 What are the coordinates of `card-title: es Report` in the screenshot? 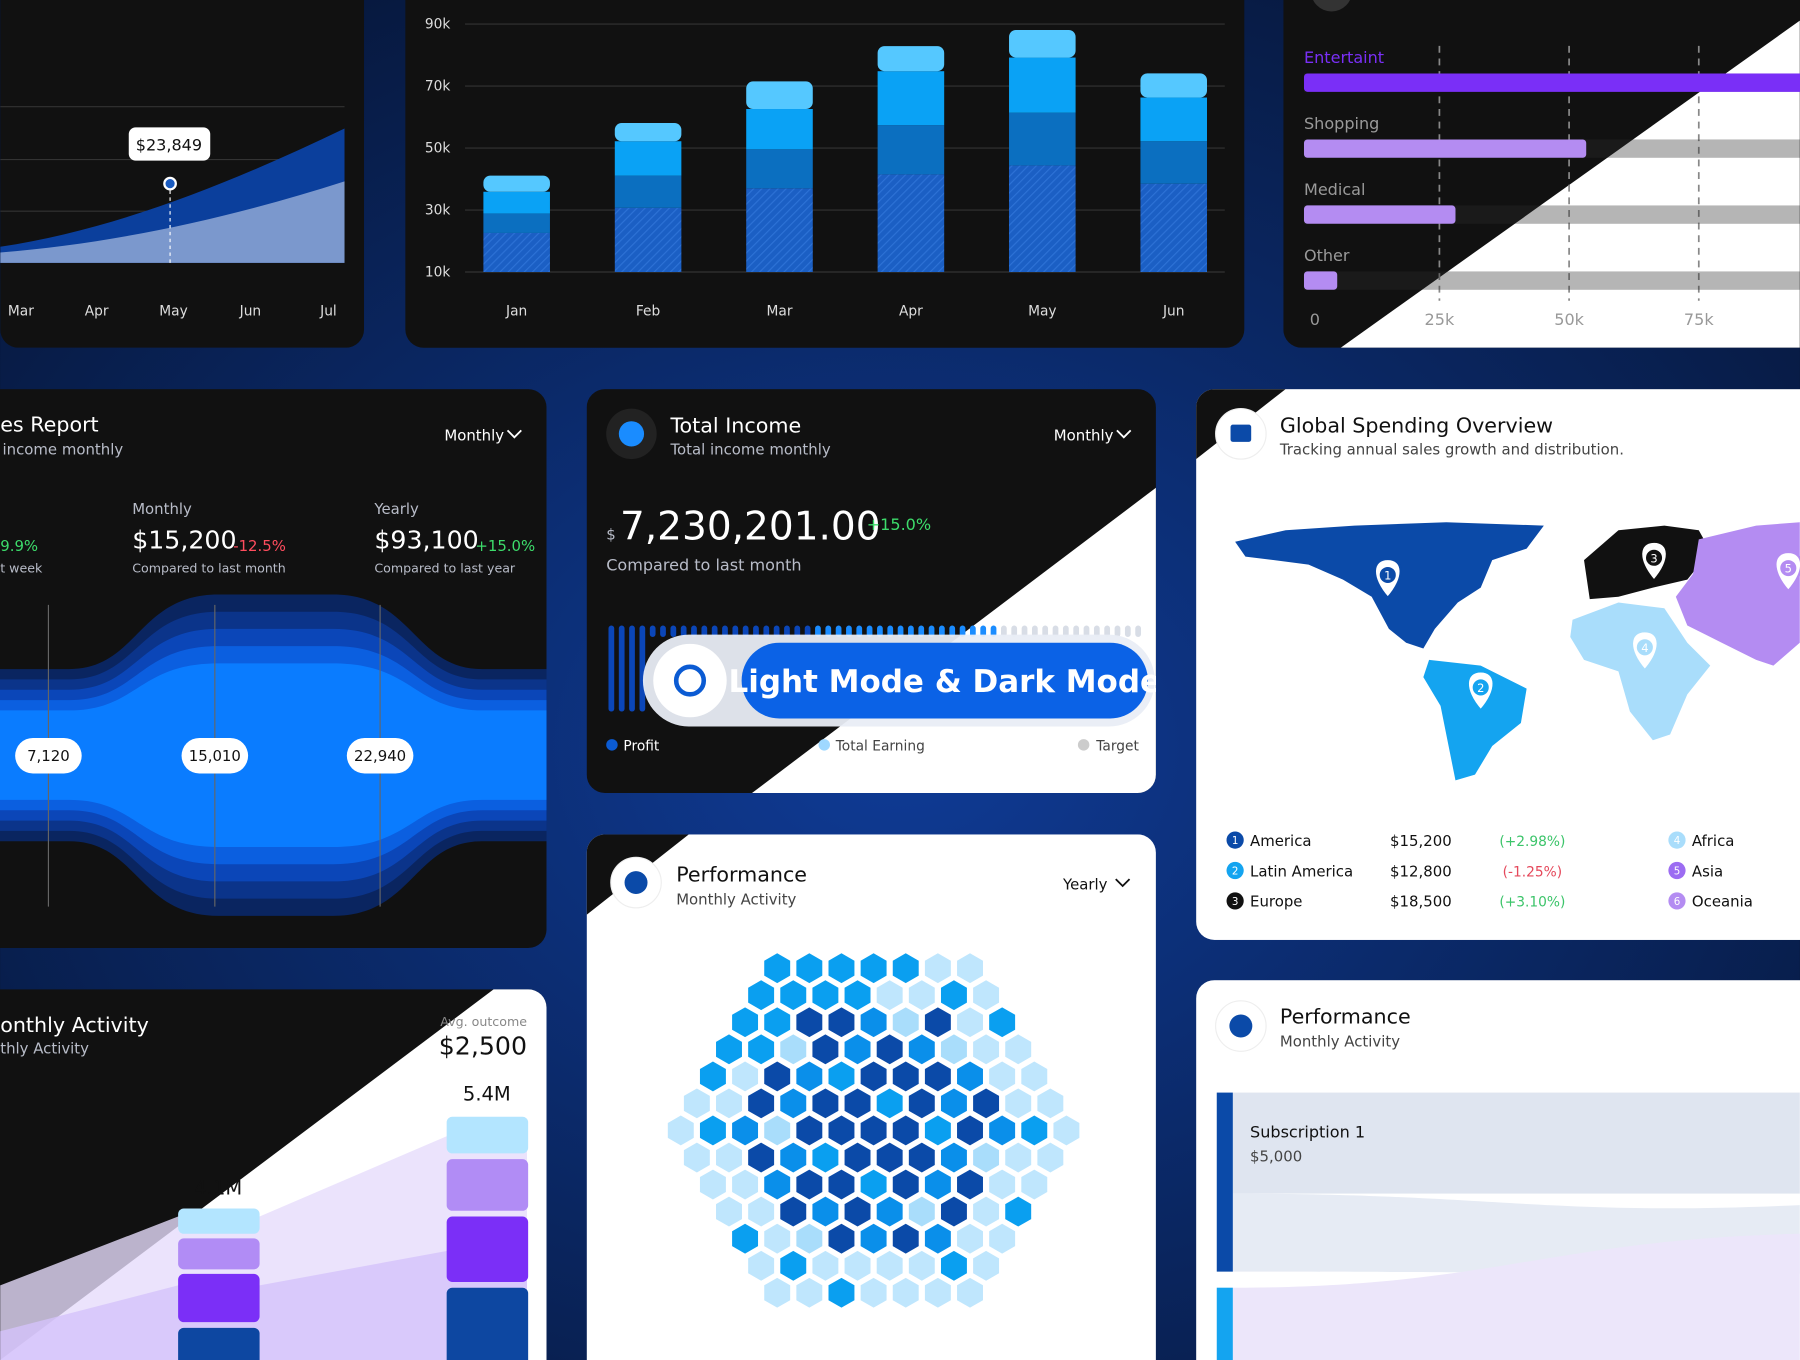 It's located at (49, 425).